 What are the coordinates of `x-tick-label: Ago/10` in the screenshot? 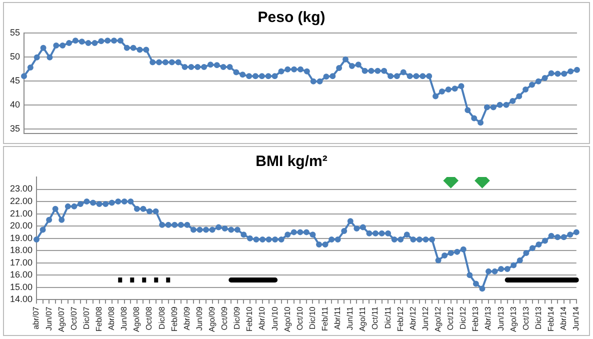 It's located at (287, 319).